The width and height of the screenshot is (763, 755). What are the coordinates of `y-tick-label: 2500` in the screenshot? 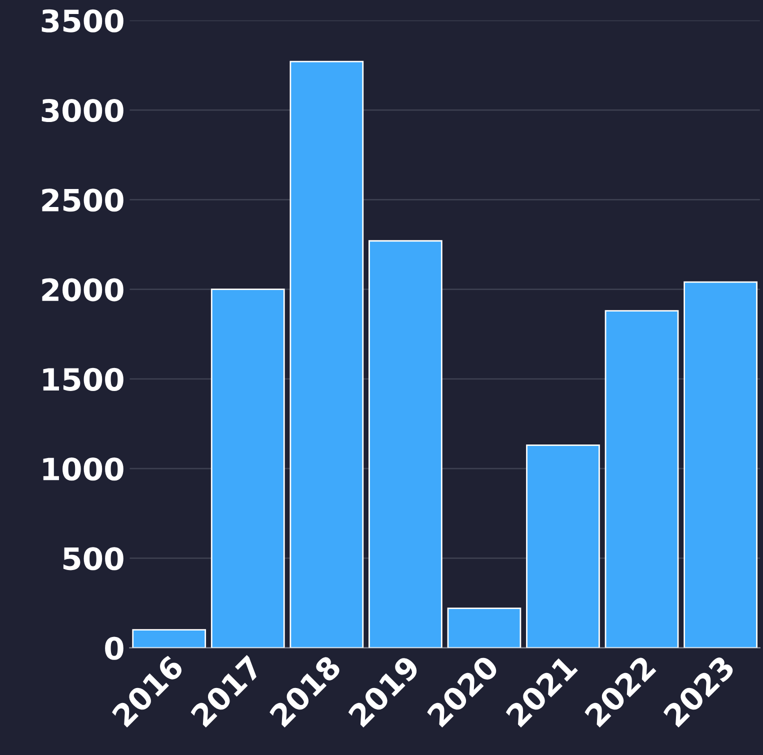 It's located at (83, 200).